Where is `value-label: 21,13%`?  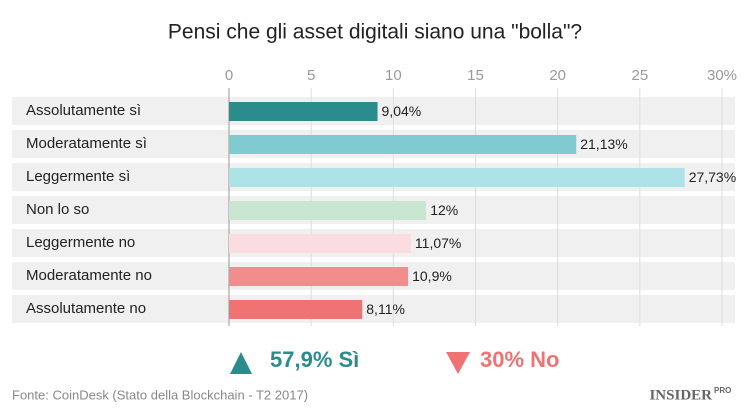
value-label: 21,13% is located at coordinates (603, 144).